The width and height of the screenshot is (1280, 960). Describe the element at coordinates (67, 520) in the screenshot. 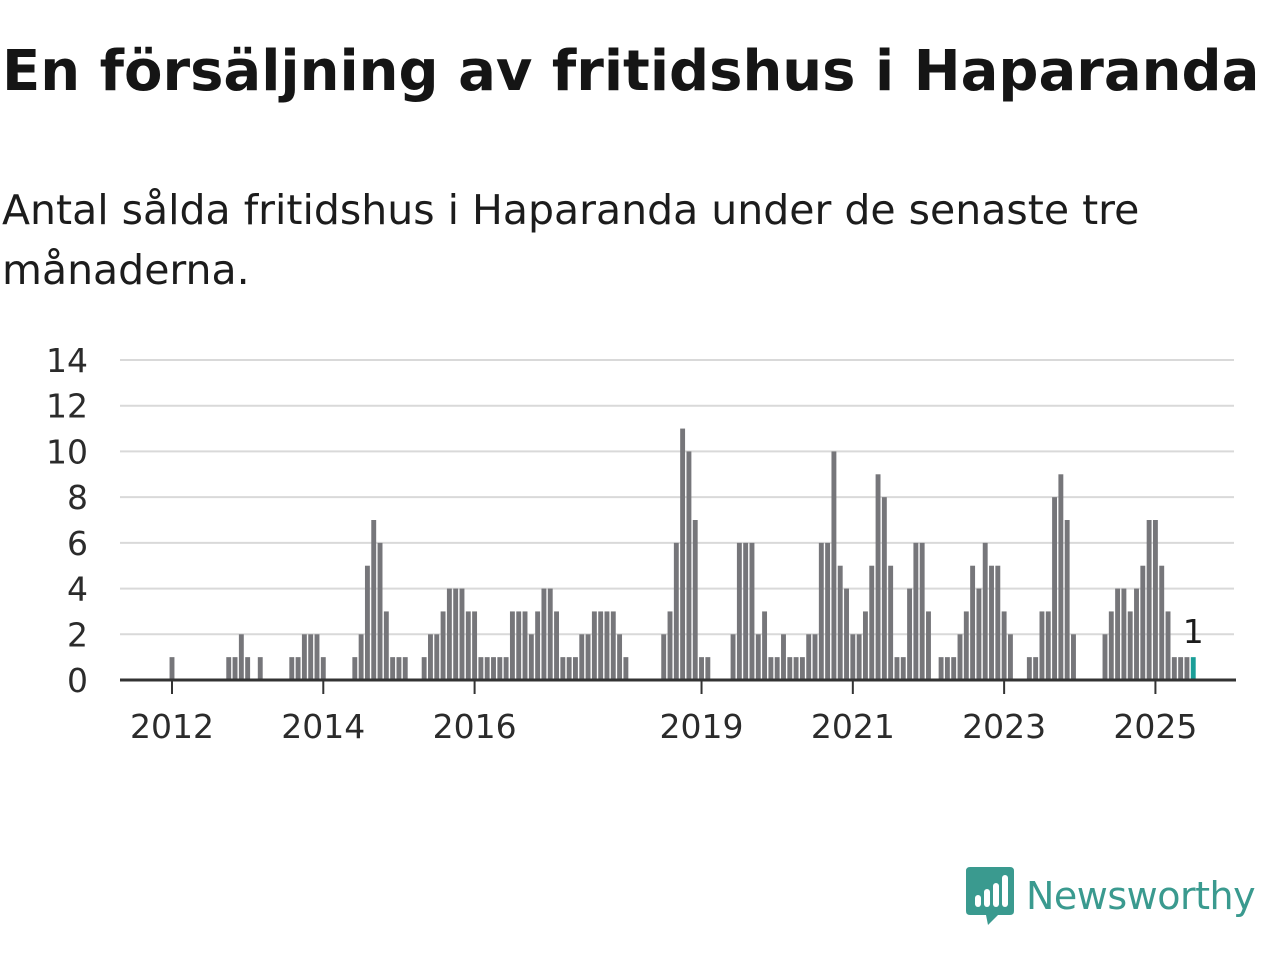

I see `y-tick-labels: 0 2 4 6 8 10 12 14` at that location.